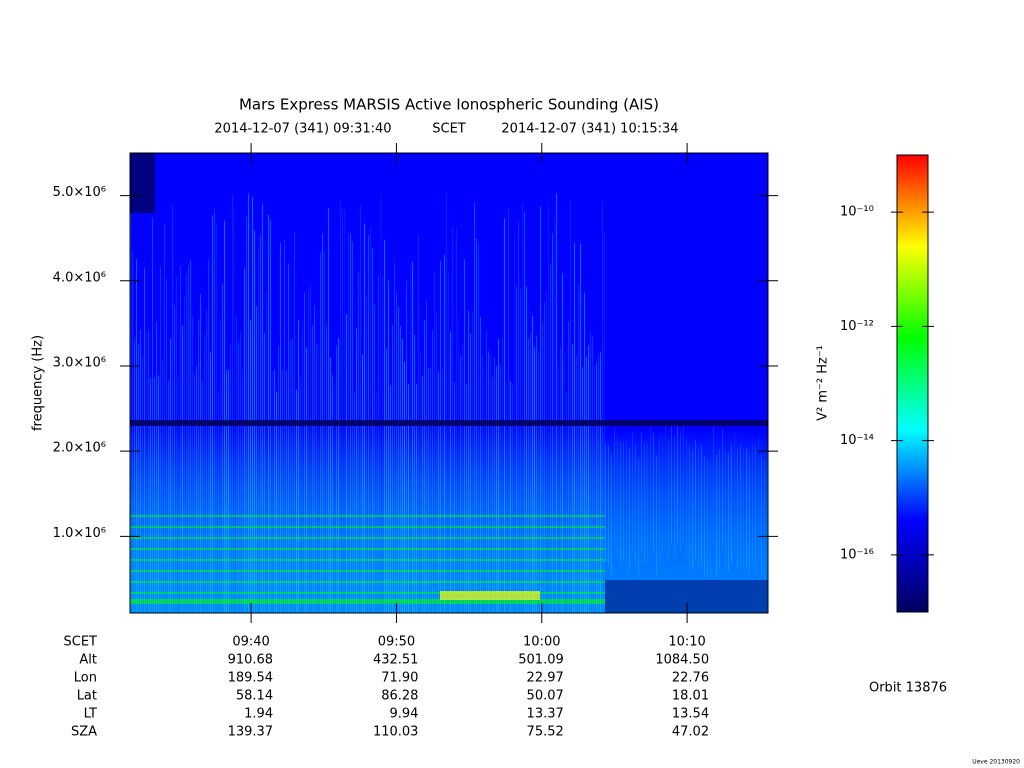 The width and height of the screenshot is (1024, 768). What do you see at coordinates (403, 714) in the screenshot?
I see `table-cell: 9.94` at bounding box center [403, 714].